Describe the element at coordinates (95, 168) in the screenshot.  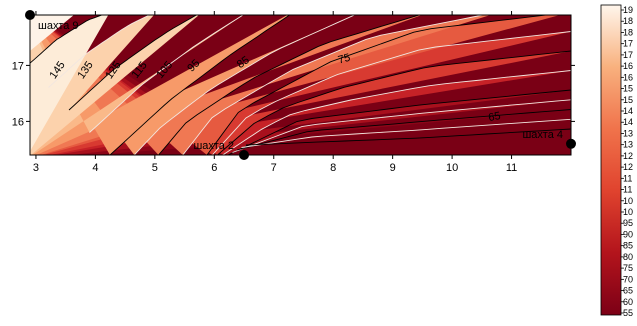
I see `x-tick-label: 4` at that location.